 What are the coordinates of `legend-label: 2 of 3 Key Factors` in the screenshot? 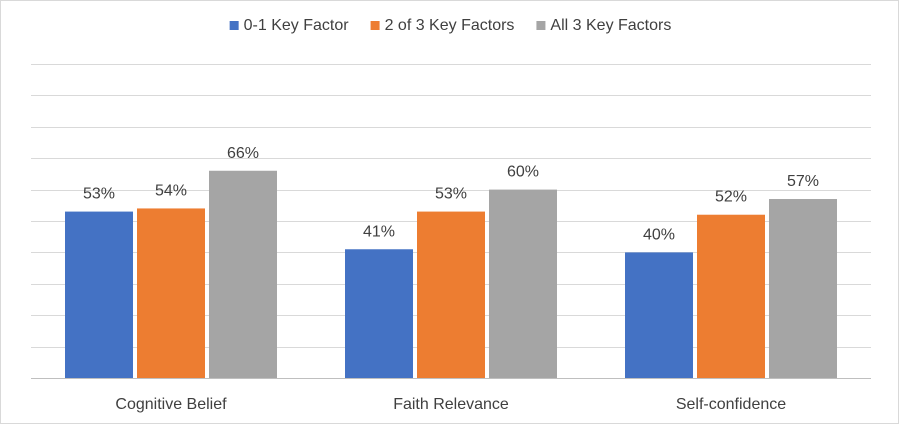 It's located at (450, 25).